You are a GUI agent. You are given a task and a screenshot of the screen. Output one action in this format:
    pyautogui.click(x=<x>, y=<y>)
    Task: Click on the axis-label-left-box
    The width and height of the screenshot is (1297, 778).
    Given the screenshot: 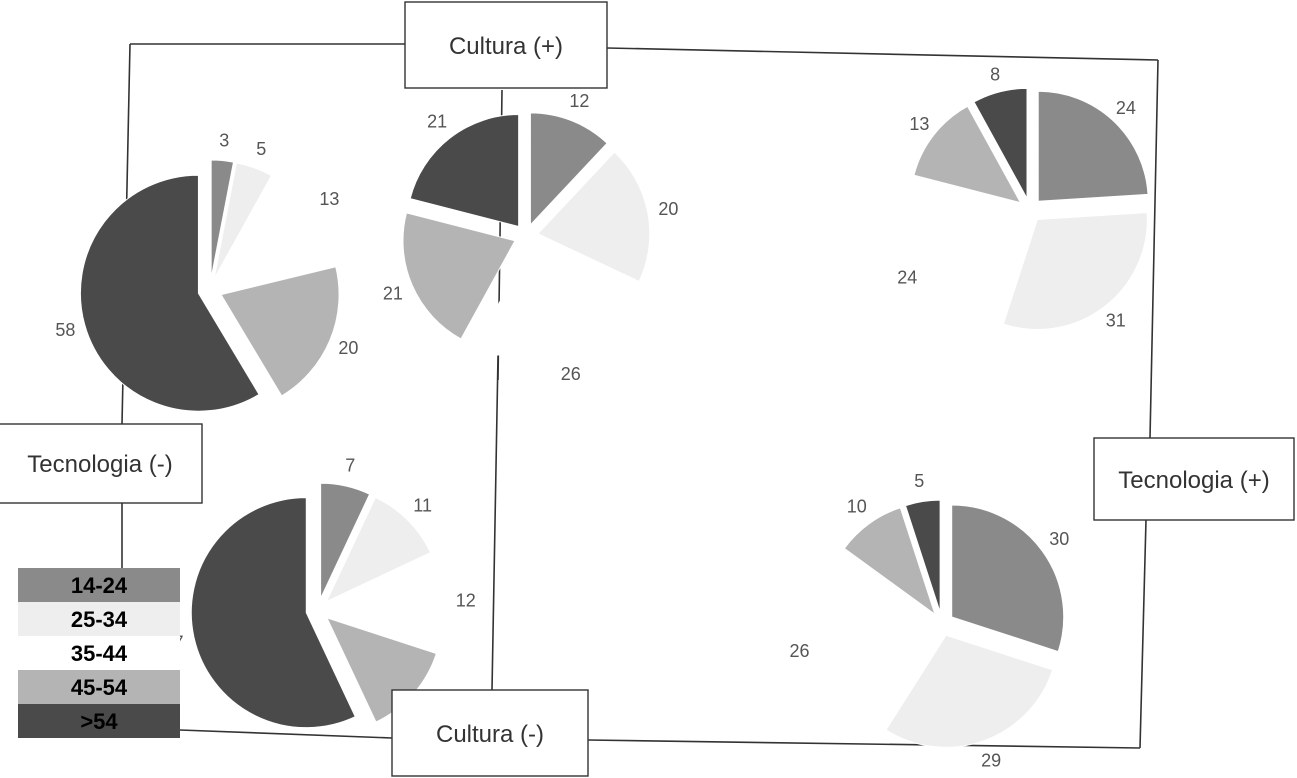 What is the action you would take?
    pyautogui.click(x=101, y=463)
    